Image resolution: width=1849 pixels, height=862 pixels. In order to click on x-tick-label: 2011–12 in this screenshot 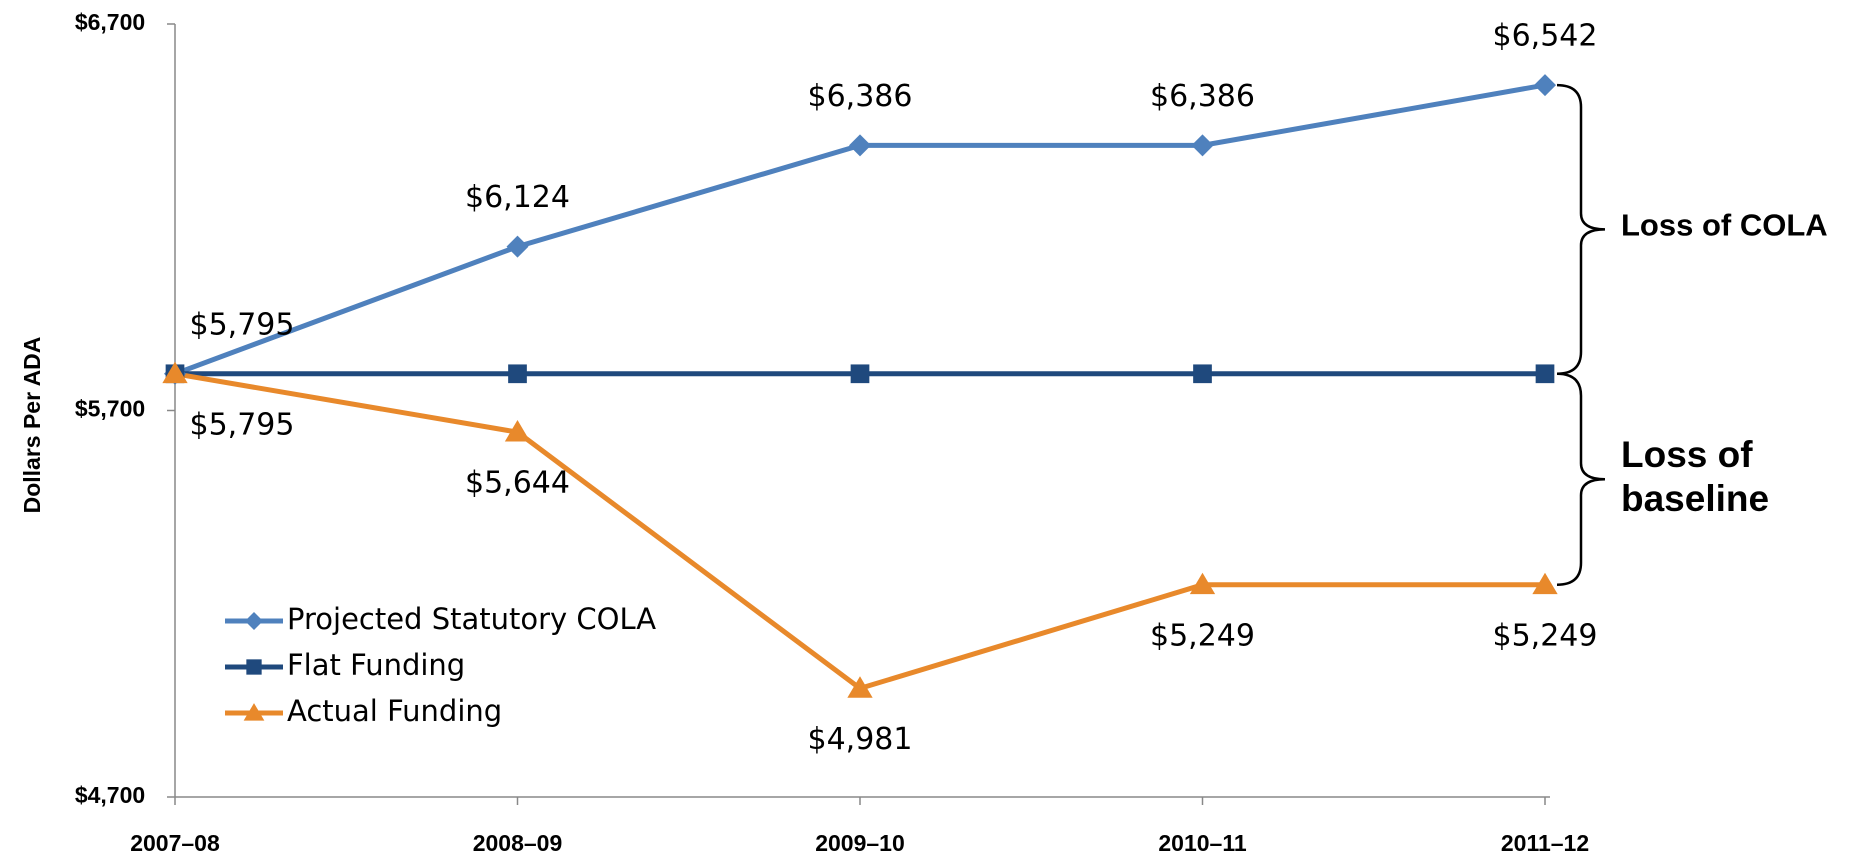, I will do `click(1545, 843)`.